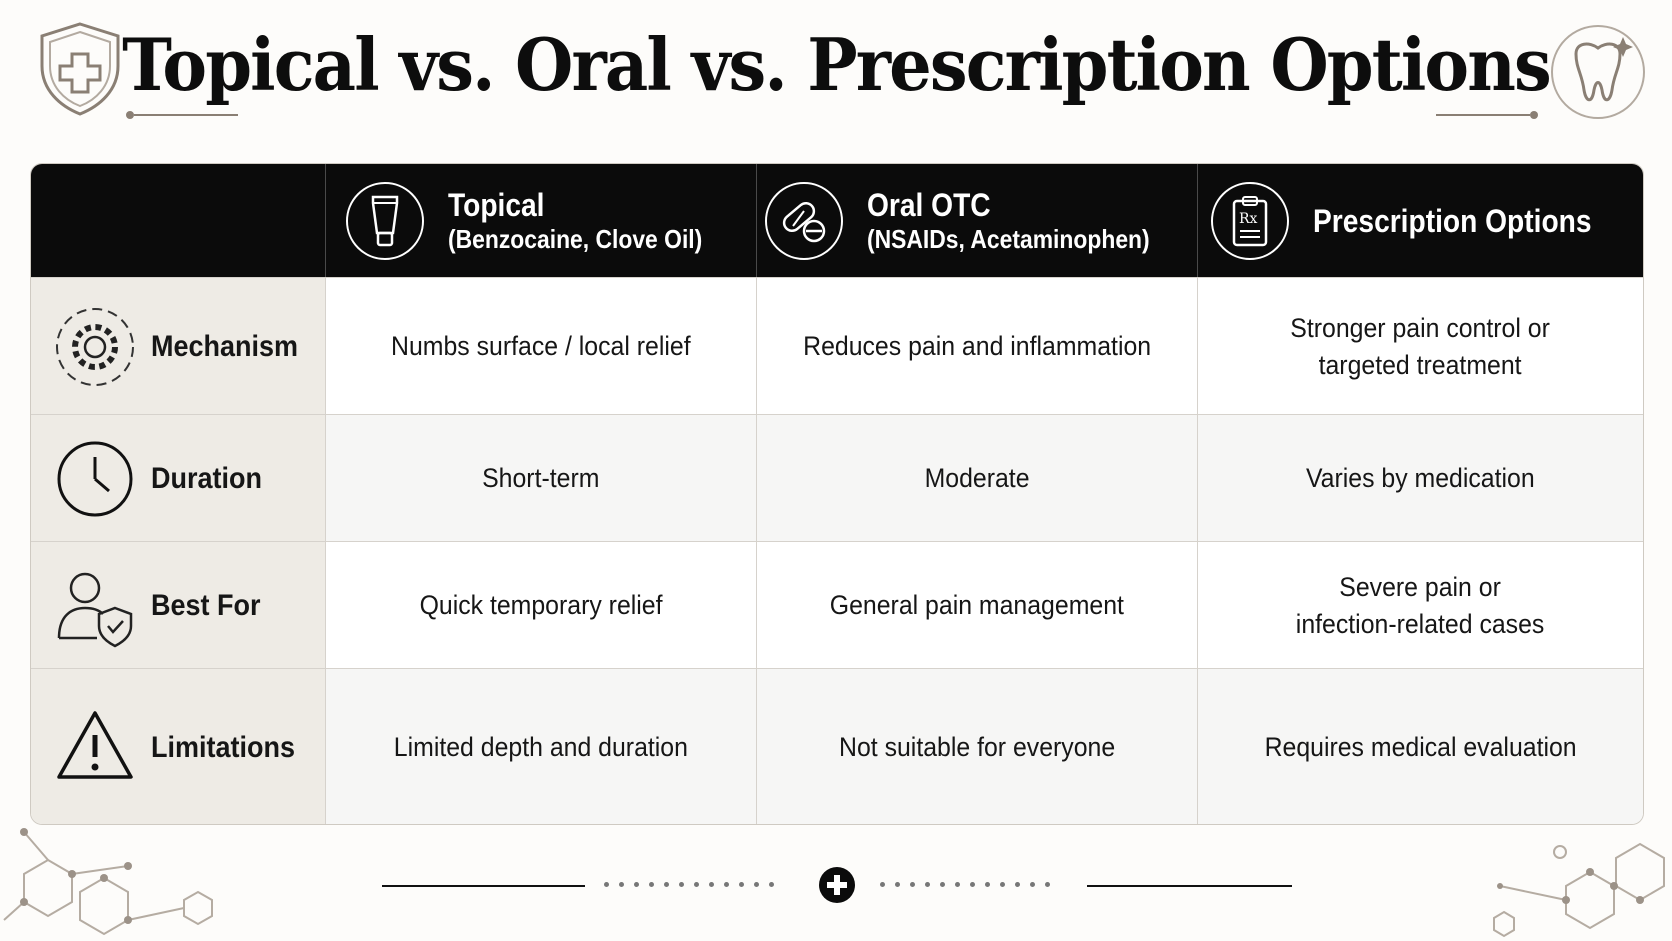 This screenshot has height=941, width=1672. What do you see at coordinates (929, 204) in the screenshot?
I see `column-name: Oral OTC` at bounding box center [929, 204].